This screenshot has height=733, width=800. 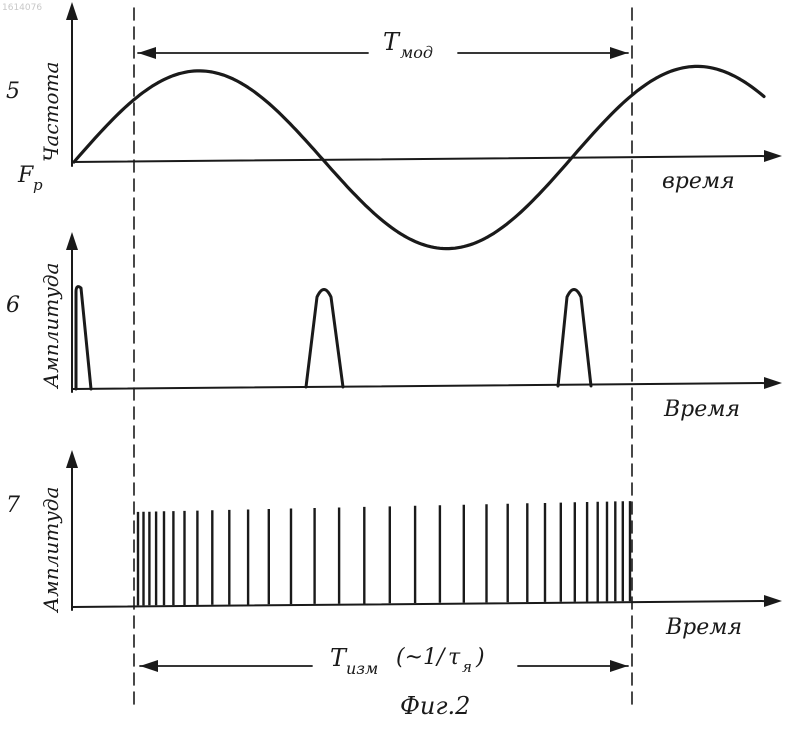 What do you see at coordinates (51, 326) in the screenshot?
I see `panel6-ylabel: Амплитуда` at bounding box center [51, 326].